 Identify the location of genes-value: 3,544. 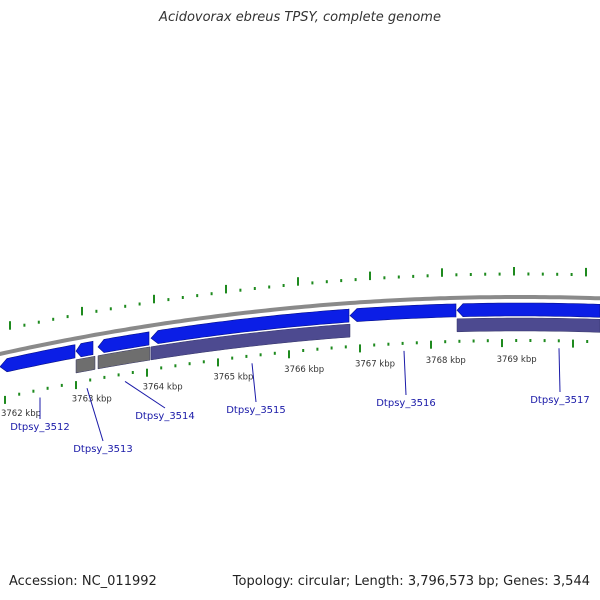
(571, 581).